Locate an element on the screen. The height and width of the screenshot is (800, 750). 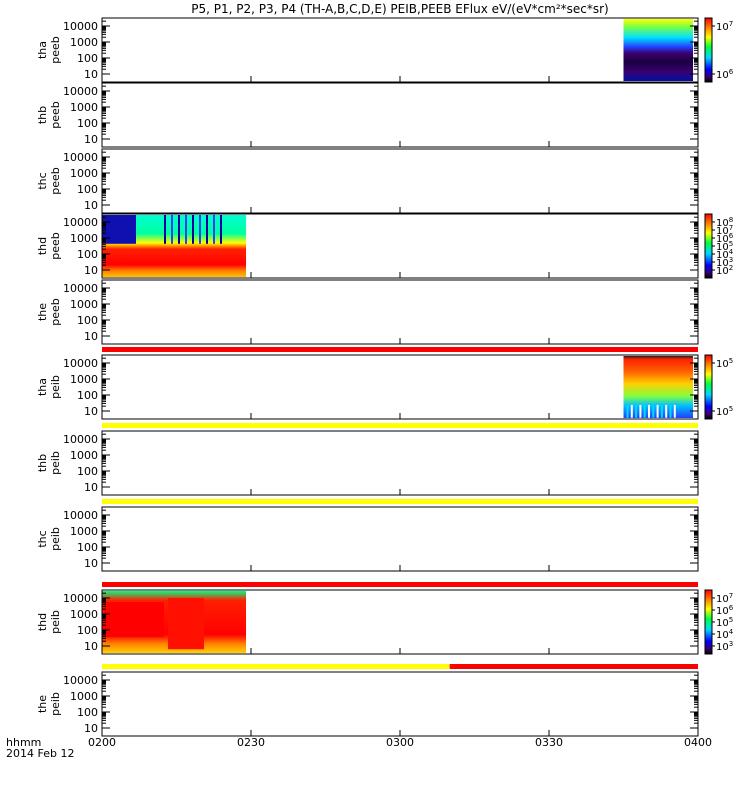
panel-tha-peib: 10 100 1000 10000 tha peib 10⁵ 10⁵ is located at coordinates (384, 383).